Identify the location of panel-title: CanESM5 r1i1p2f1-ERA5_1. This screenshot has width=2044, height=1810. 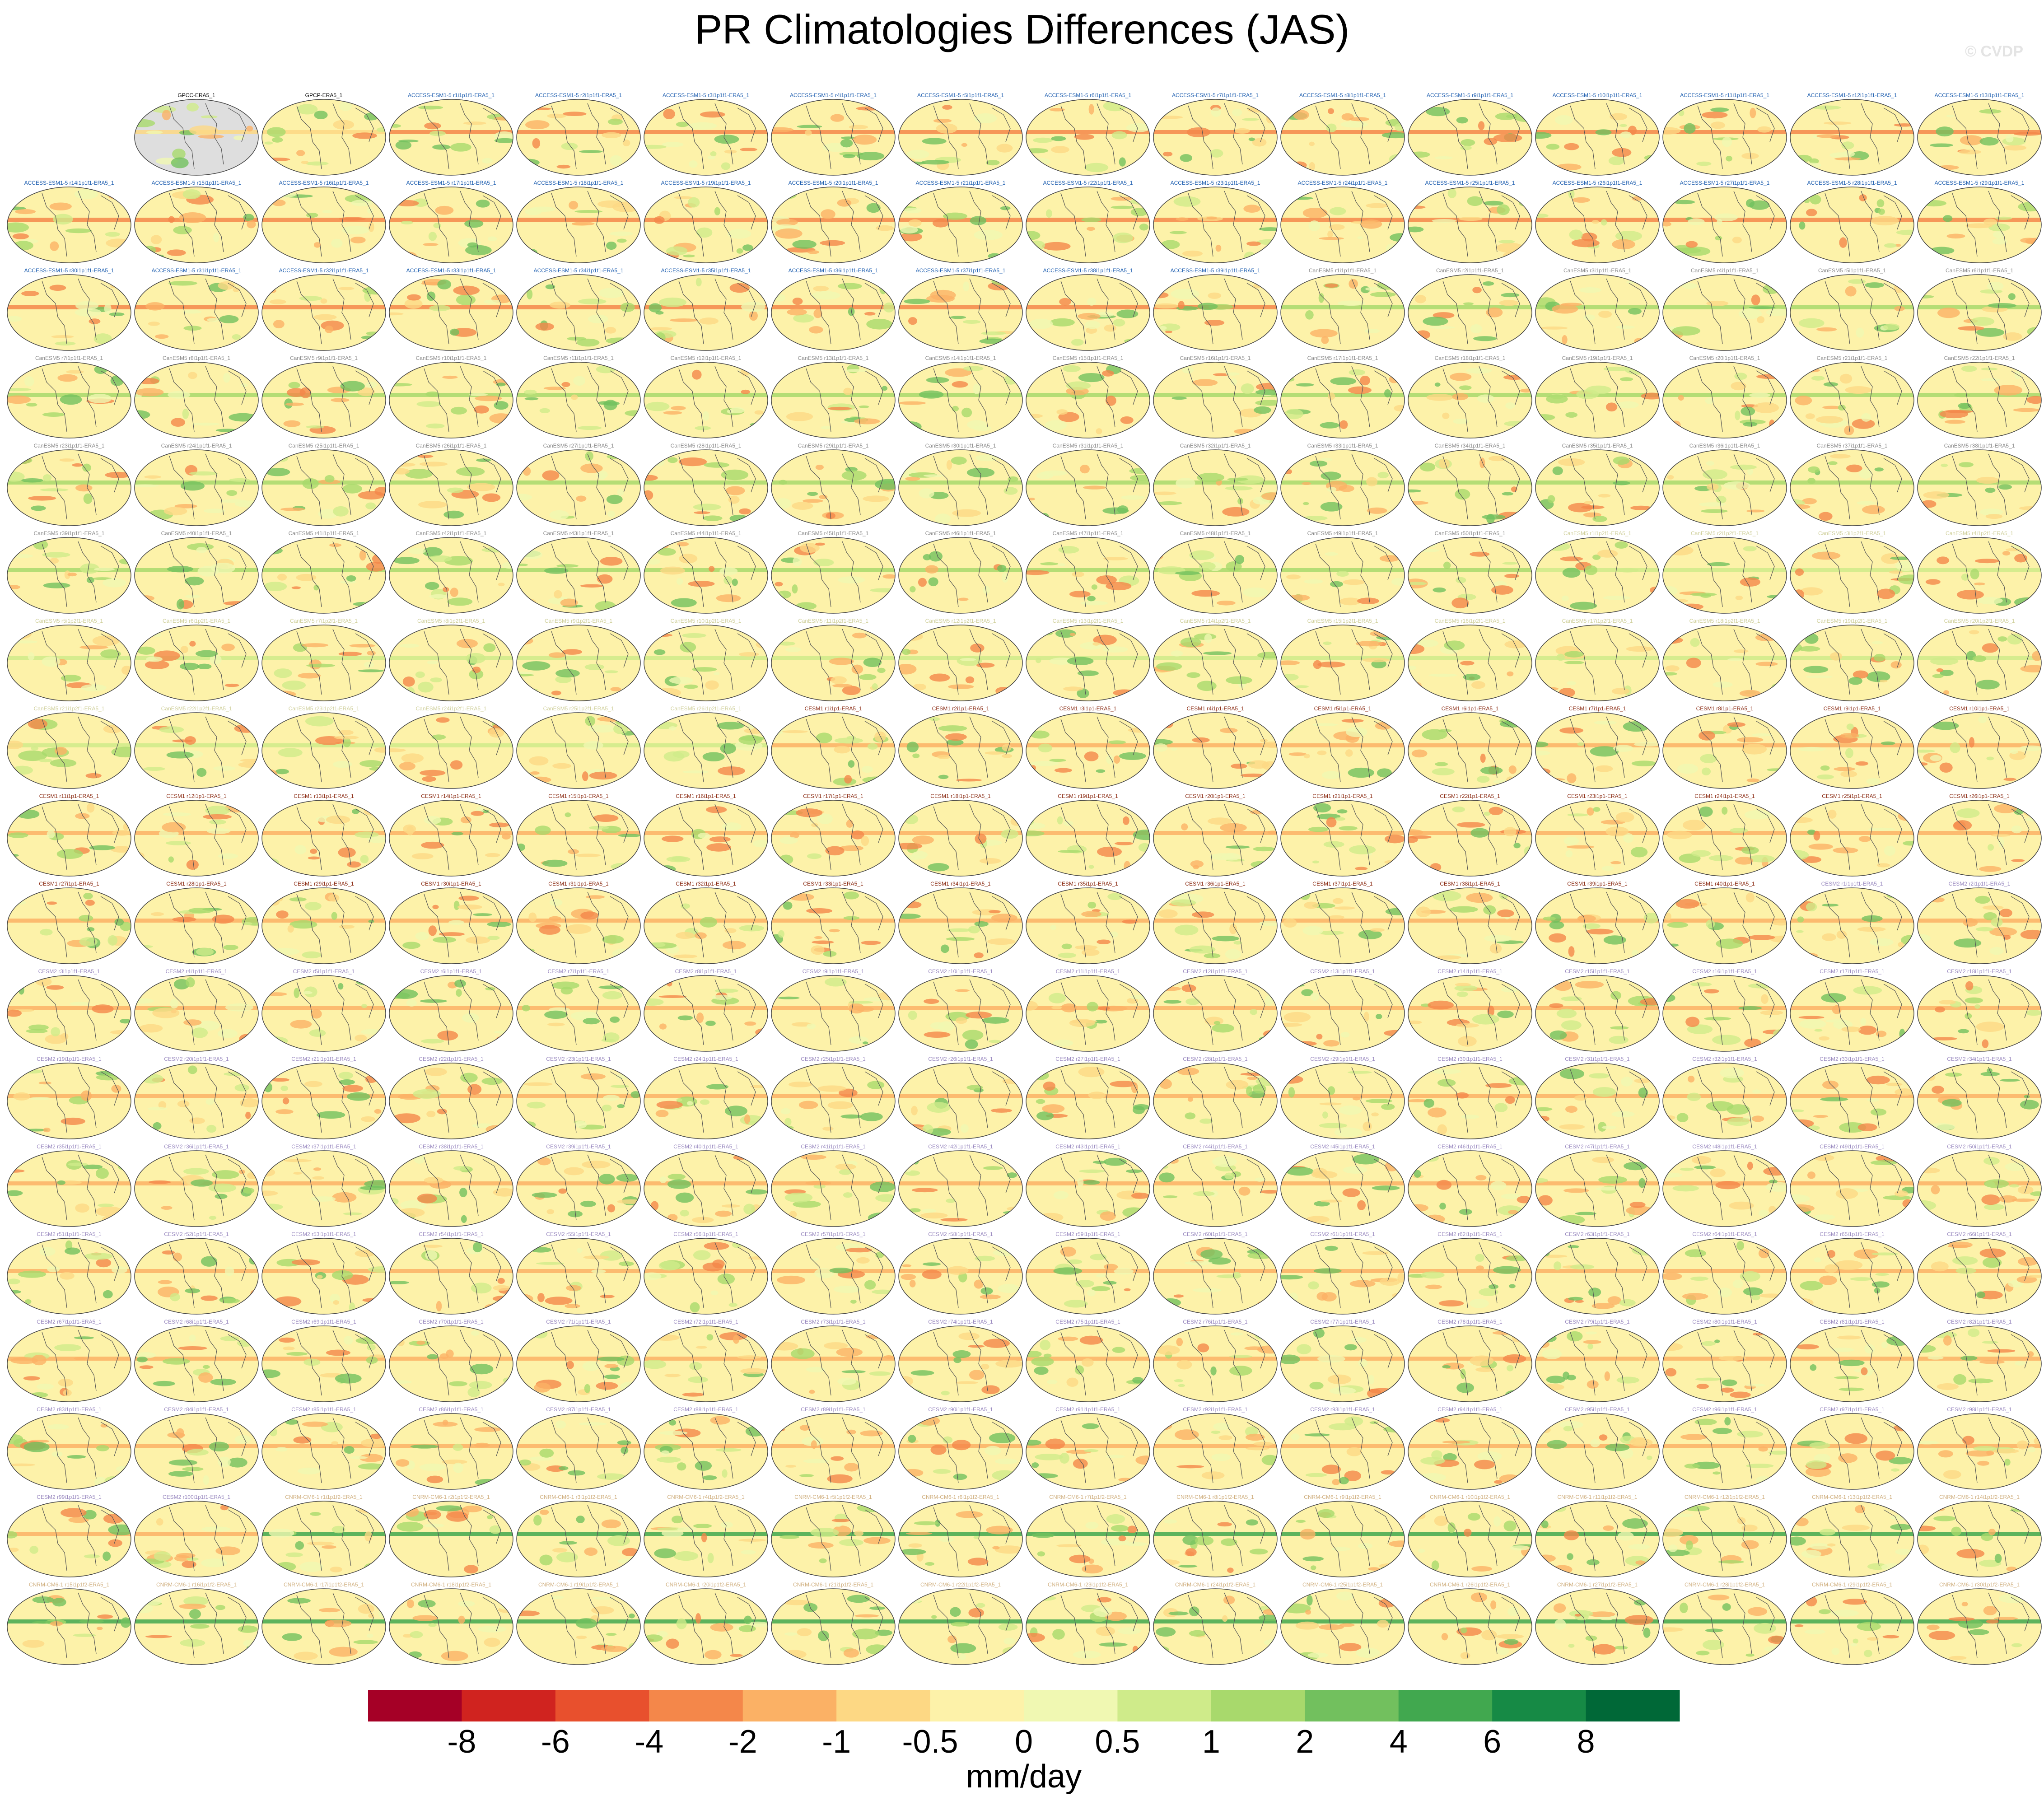
(1597, 533).